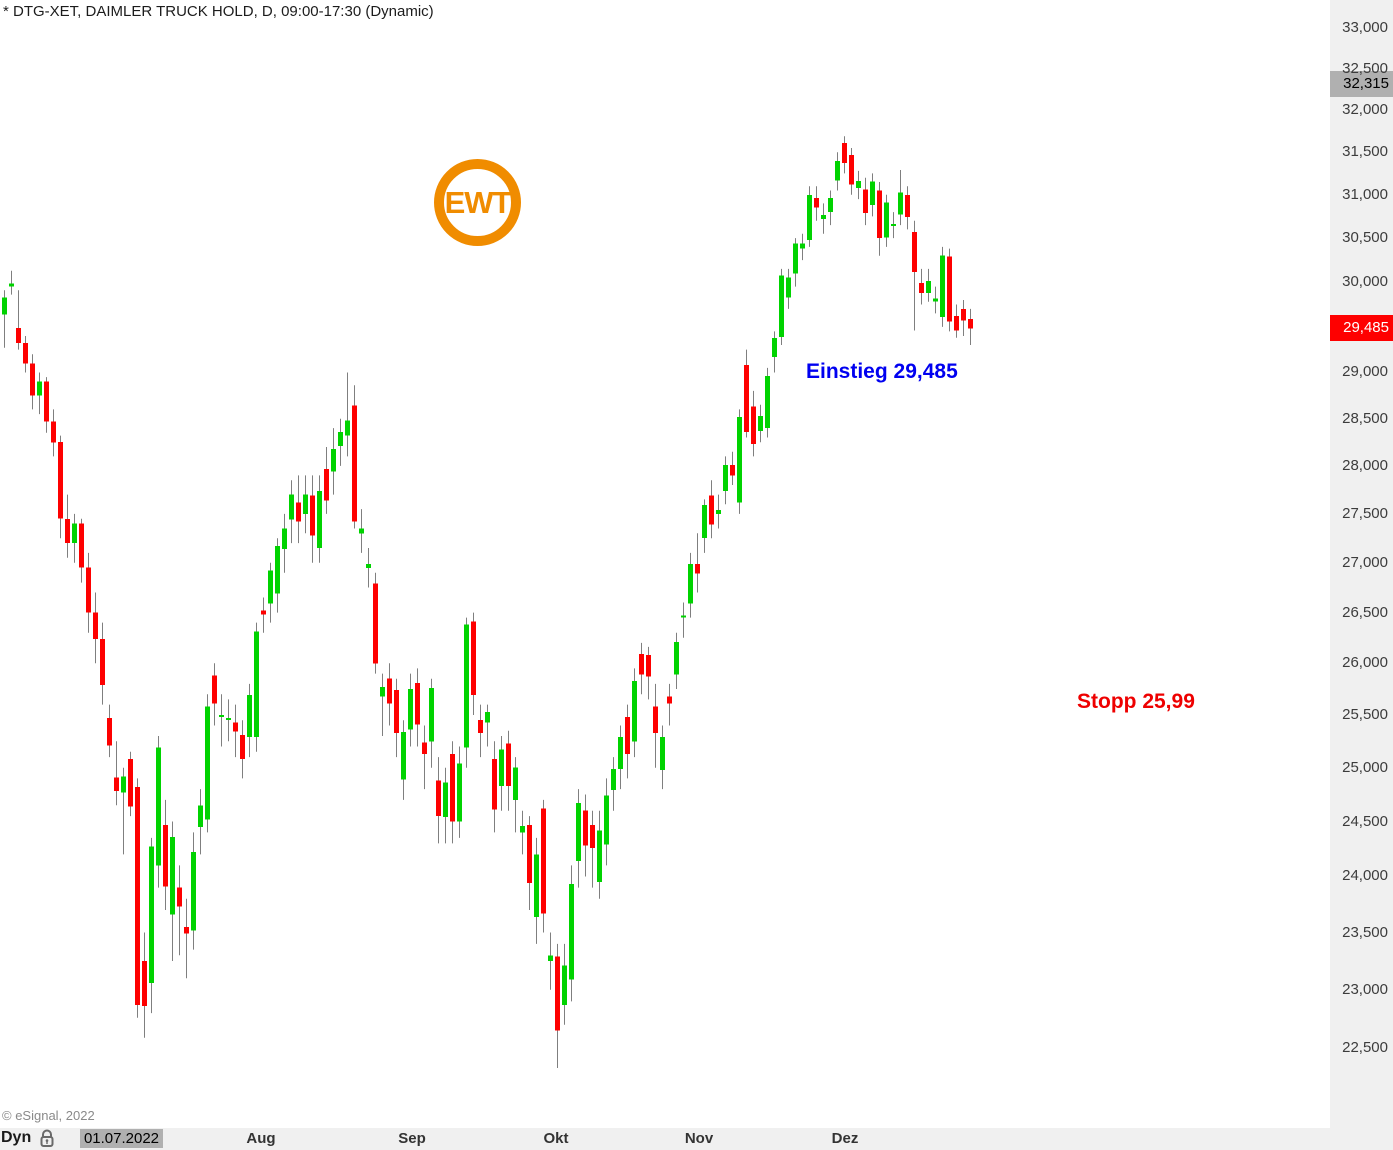 The height and width of the screenshot is (1150, 1393). What do you see at coordinates (412, 1138) in the screenshot?
I see `month-label-sep: Sep` at bounding box center [412, 1138].